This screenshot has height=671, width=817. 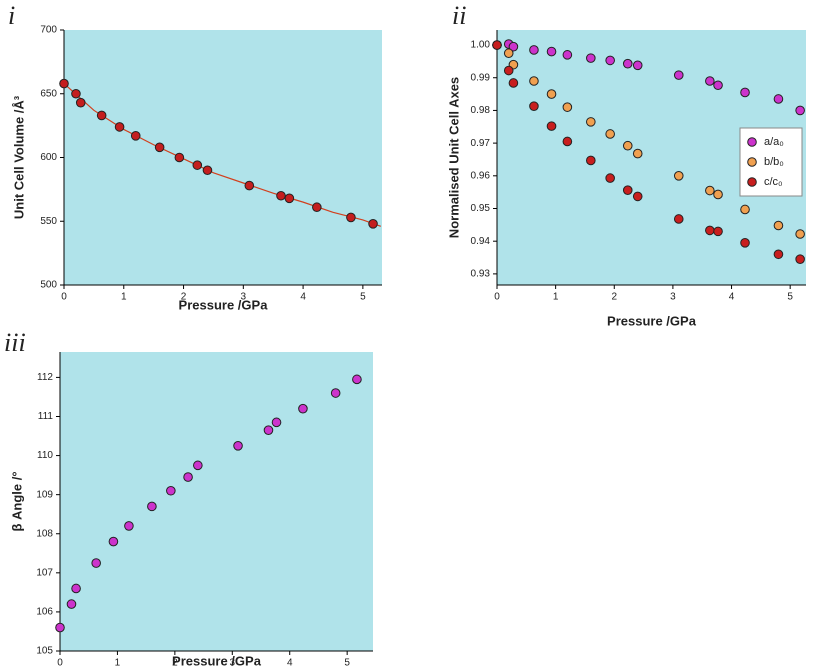 I want to click on y-axis-title: Unit Cell Volume /Å³, so click(x=18, y=157).